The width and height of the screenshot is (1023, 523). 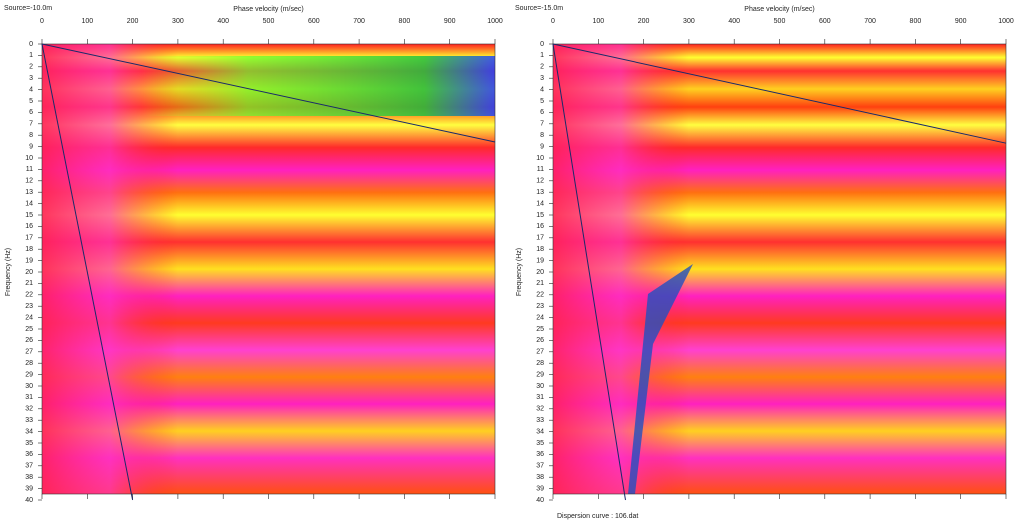 What do you see at coordinates (660, 379) in the screenshot?
I see `cool-ridge` at bounding box center [660, 379].